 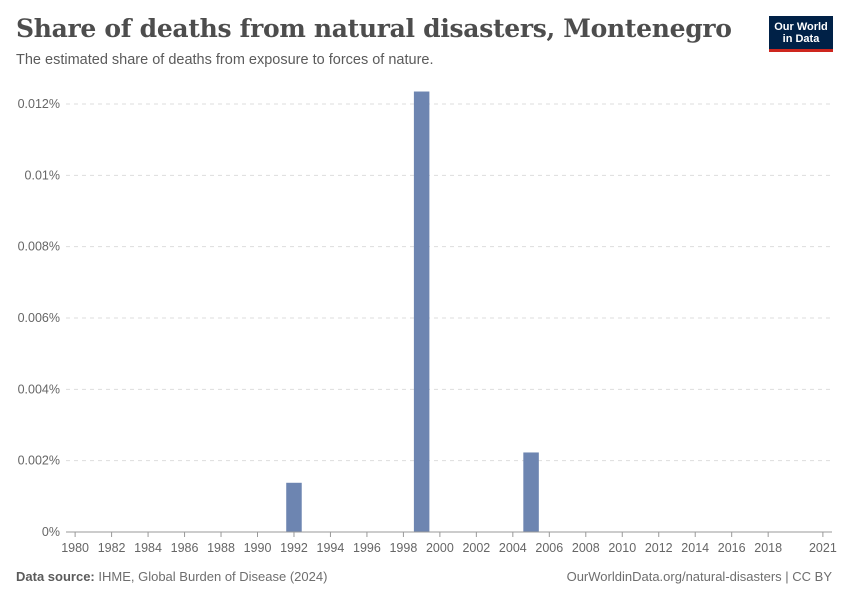 What do you see at coordinates (39, 461) in the screenshot?
I see `y-tick-label: 0.002%` at bounding box center [39, 461].